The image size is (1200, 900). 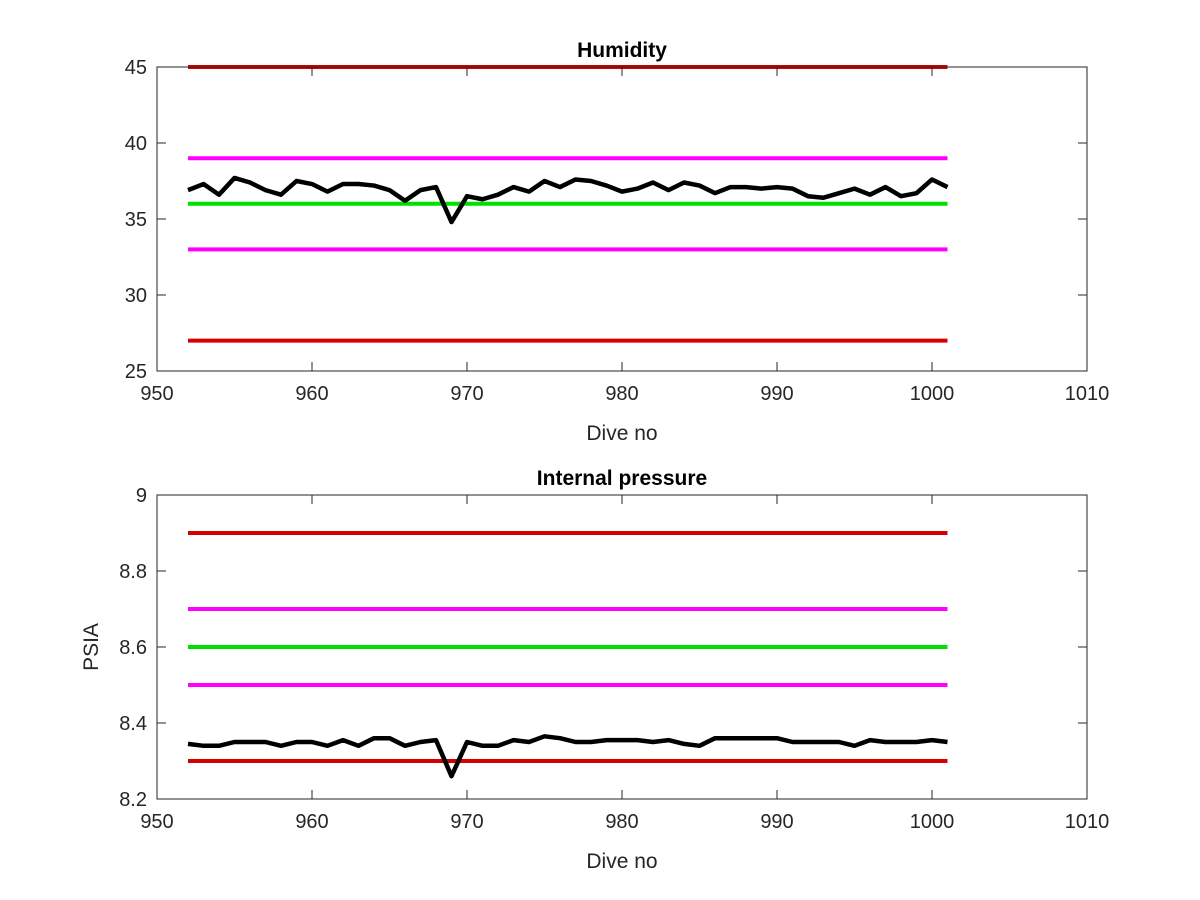 I want to click on humidity-series-group, so click(x=568, y=200).